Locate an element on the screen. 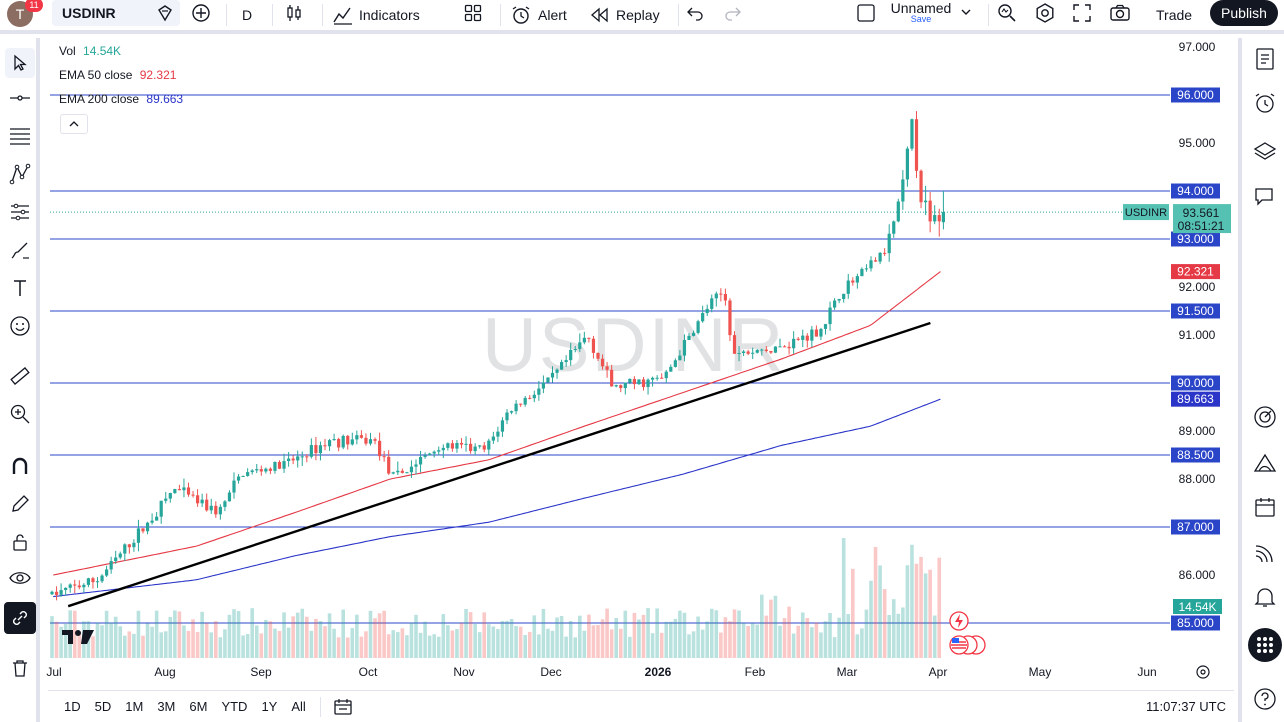 This screenshot has width=1284, height=722. utc-clock: 11:07:37 UTC is located at coordinates (1186, 706).